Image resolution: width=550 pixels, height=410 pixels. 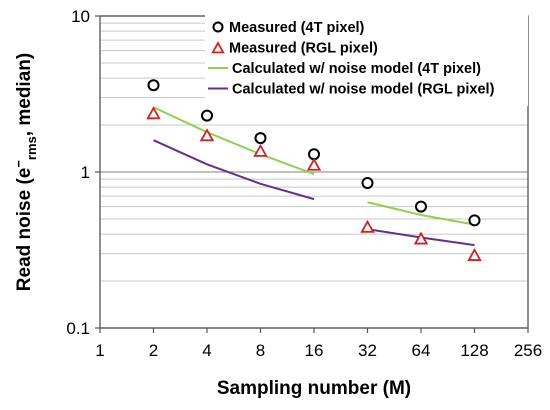 I want to click on legend-marker-circle, so click(x=218, y=27).